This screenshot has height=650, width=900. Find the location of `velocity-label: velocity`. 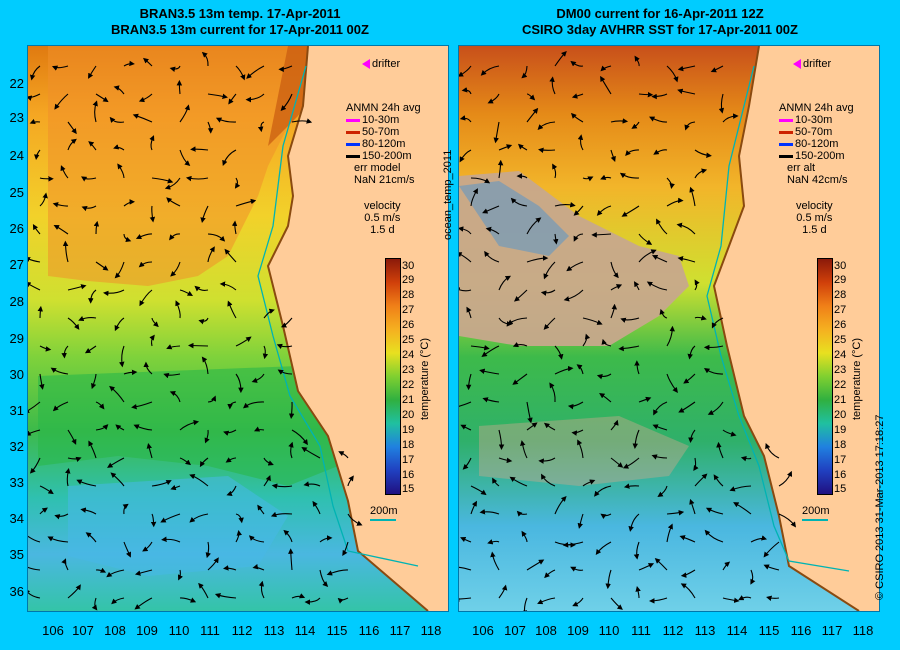

velocity-label: velocity is located at coordinates (814, 206).